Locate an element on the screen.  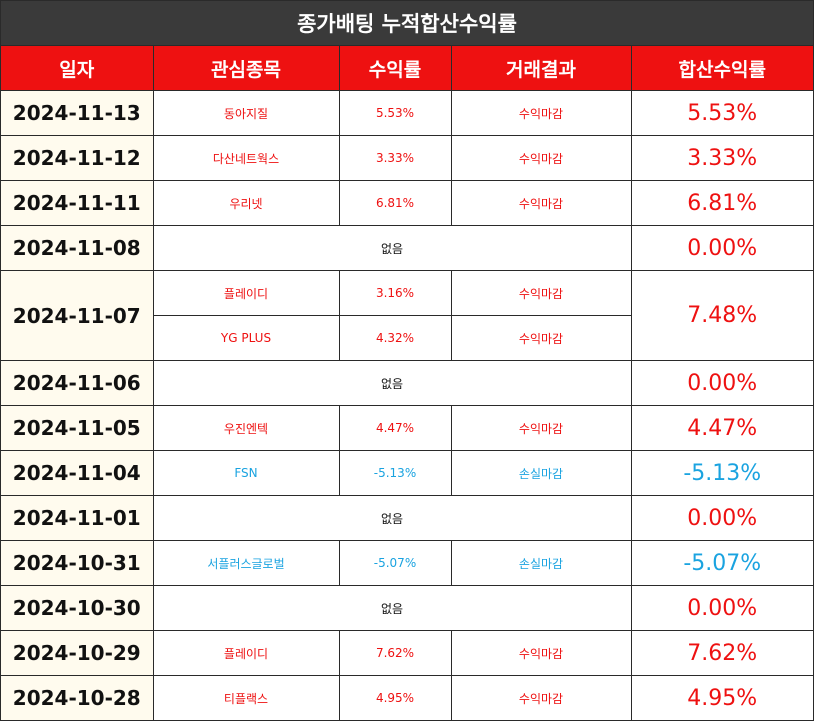
date-cell: 2024-11-05 is located at coordinates (77, 428).